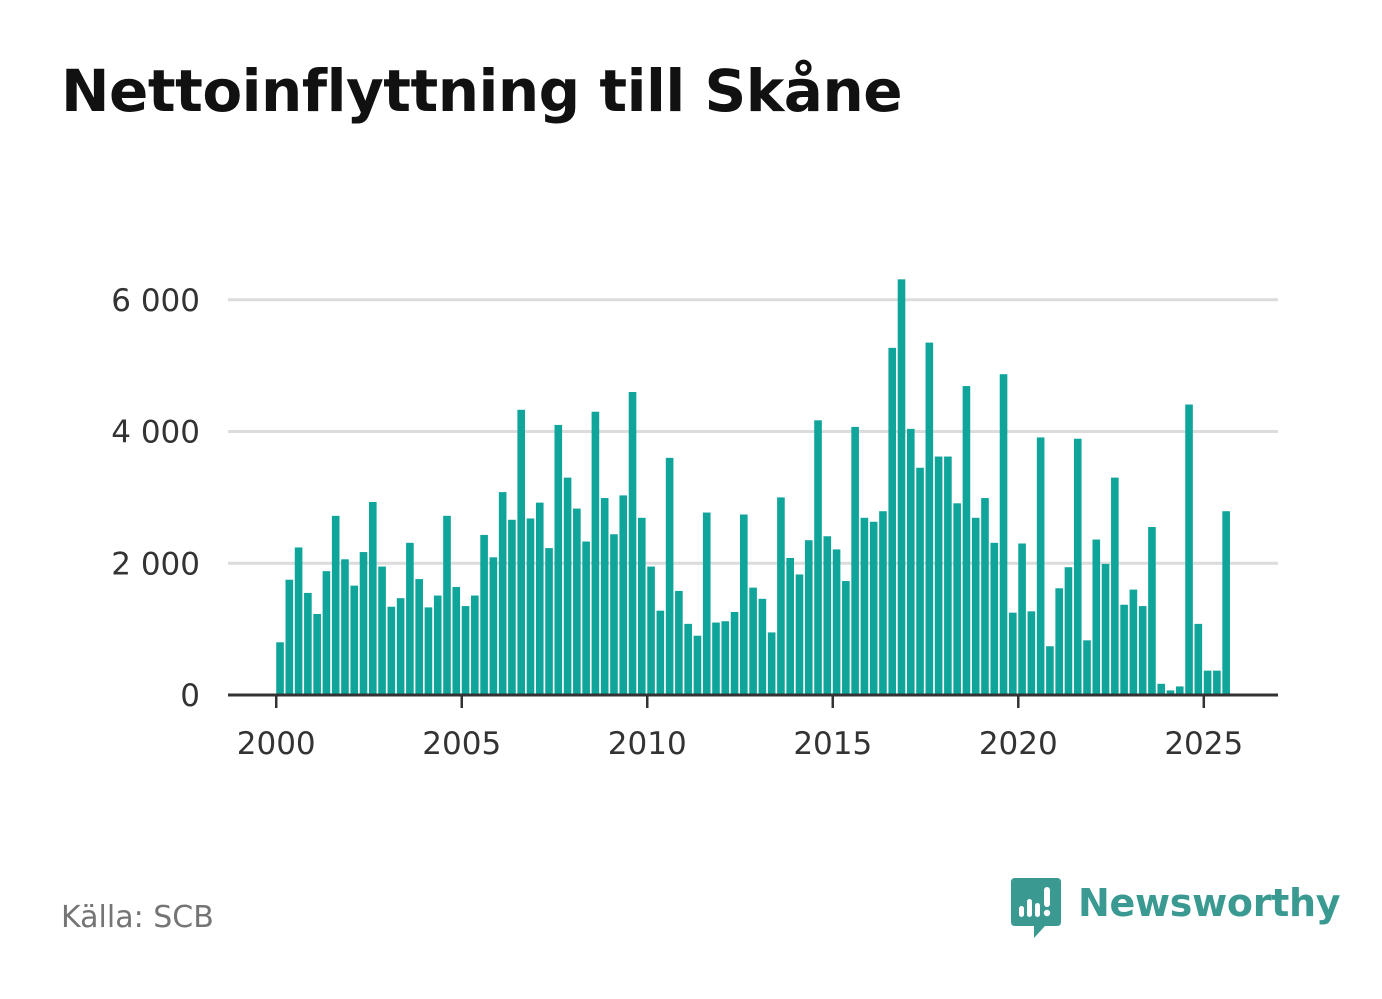 The image size is (1382, 999). Describe the element at coordinates (155, 433) in the screenshot. I see `y-tick-label: 4 000` at that location.